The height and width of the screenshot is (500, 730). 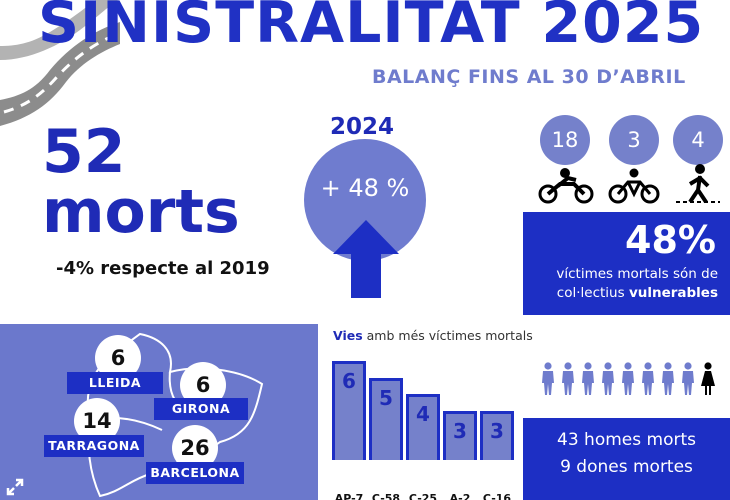 What do you see at coordinates (349, 381) in the screenshot?
I see `road-bar-value: 6` at bounding box center [349, 381].